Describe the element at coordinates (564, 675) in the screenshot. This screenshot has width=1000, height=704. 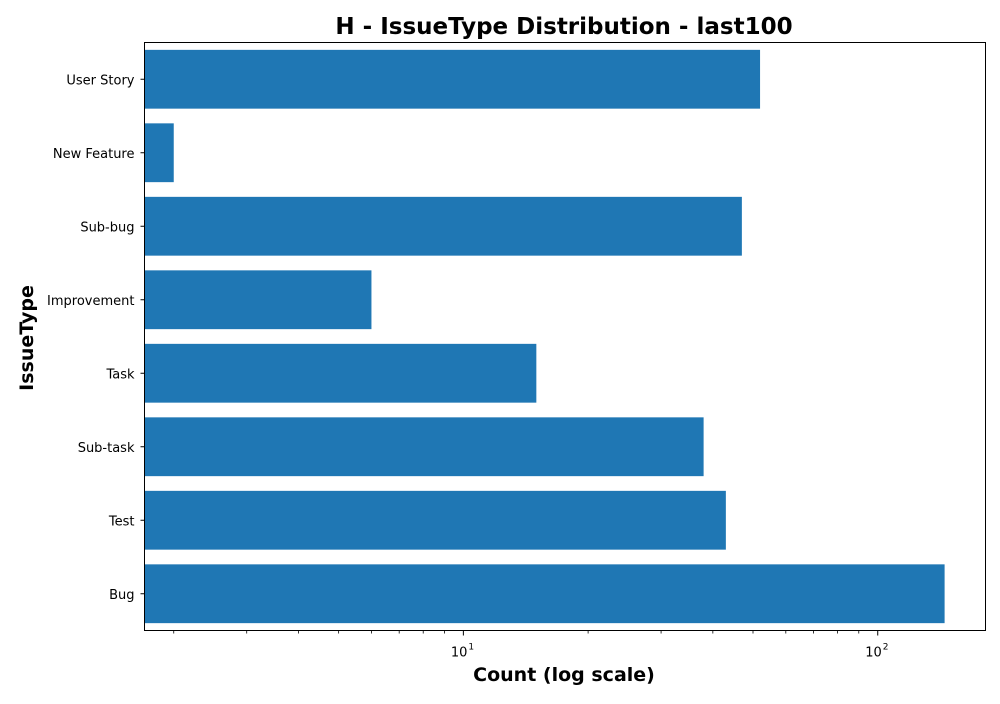
I see `x-axis-label: Count (log scale)` at that location.